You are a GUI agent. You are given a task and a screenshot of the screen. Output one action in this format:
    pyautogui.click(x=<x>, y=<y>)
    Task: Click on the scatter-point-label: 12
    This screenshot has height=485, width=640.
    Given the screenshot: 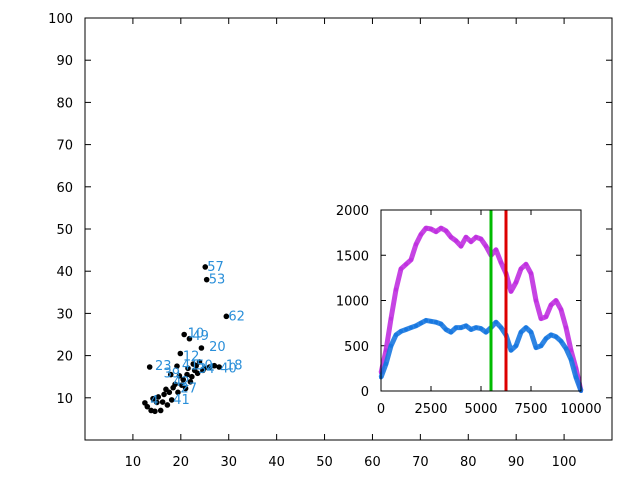 What is the action you would take?
    pyautogui.click(x=191, y=356)
    